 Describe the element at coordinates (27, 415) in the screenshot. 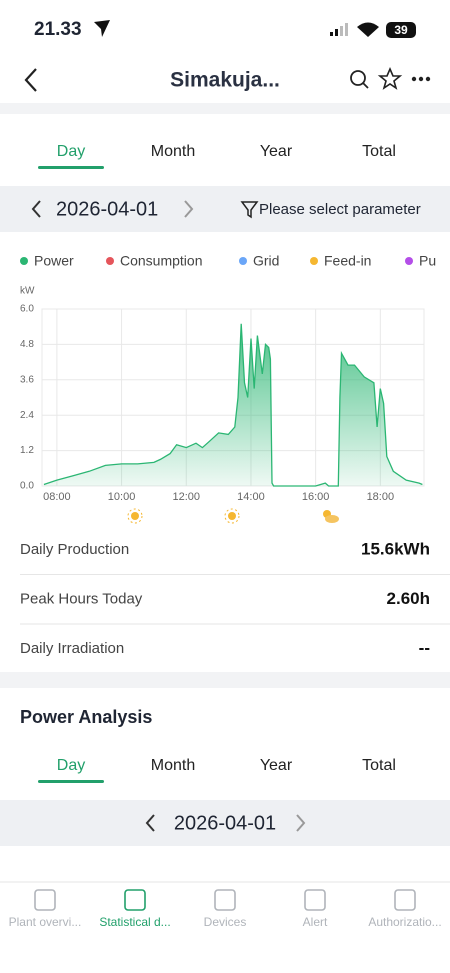

I see `y-tick-label: 2.4` at that location.